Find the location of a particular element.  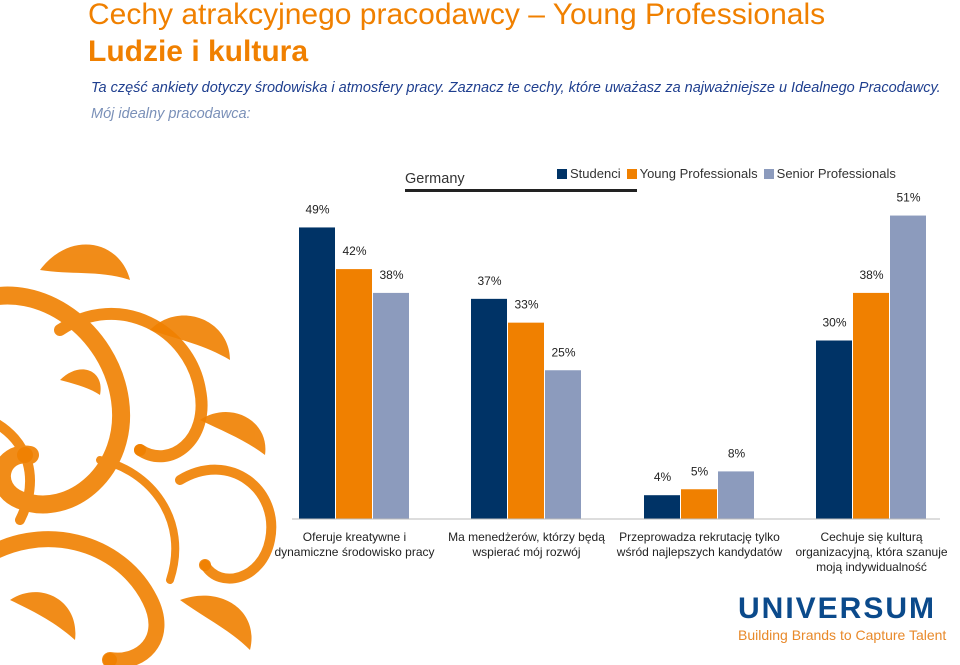

data-label: 37% is located at coordinates (489, 281).